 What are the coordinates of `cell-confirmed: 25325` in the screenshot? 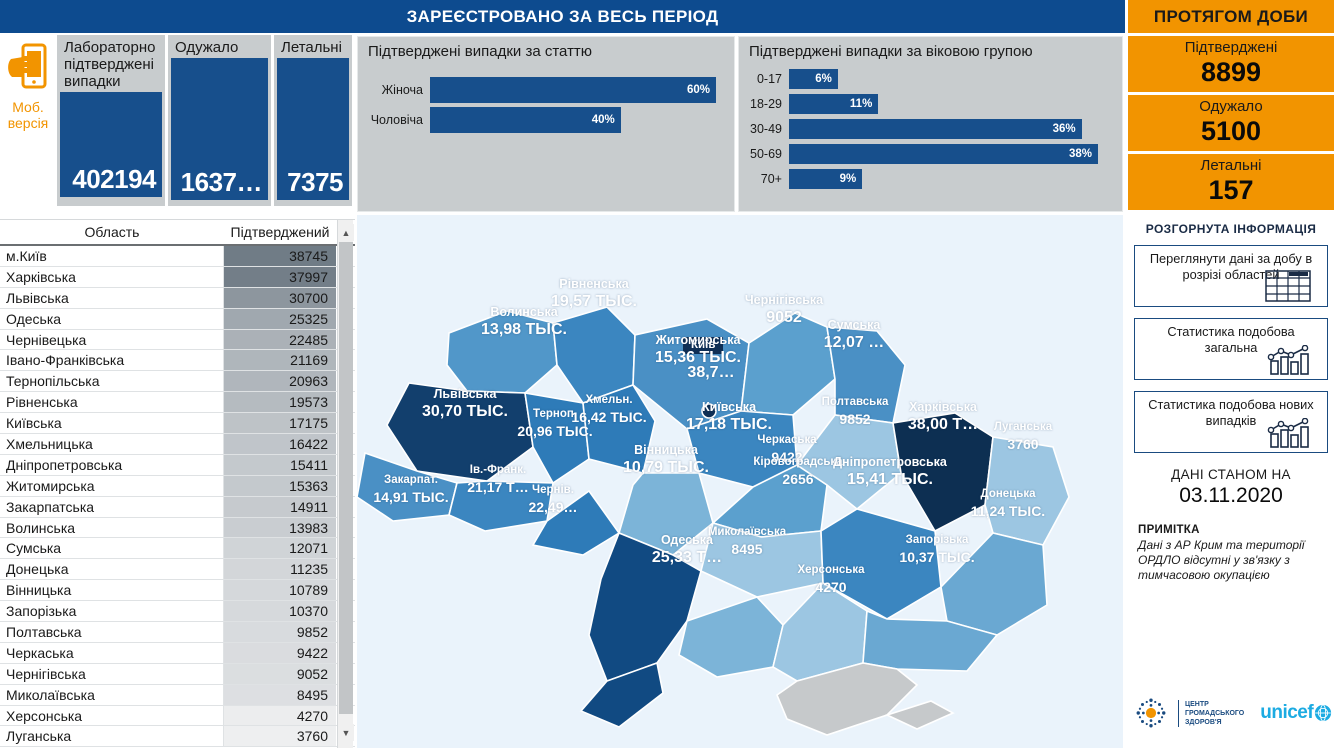 It's located at (280, 318).